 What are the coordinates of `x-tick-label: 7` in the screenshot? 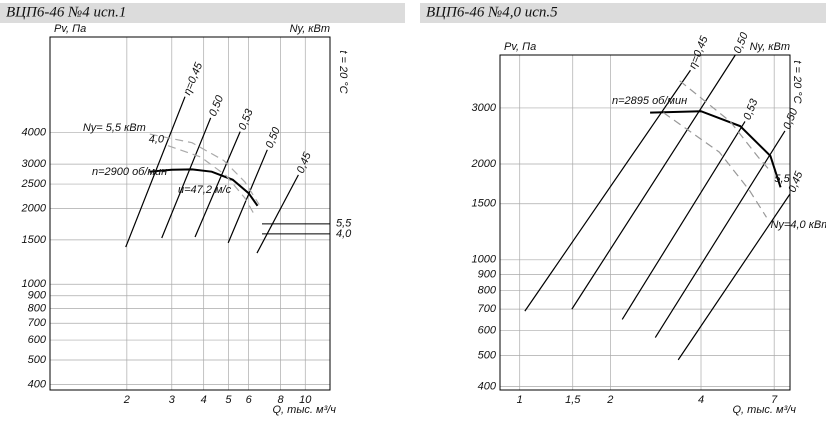 It's located at (774, 400).